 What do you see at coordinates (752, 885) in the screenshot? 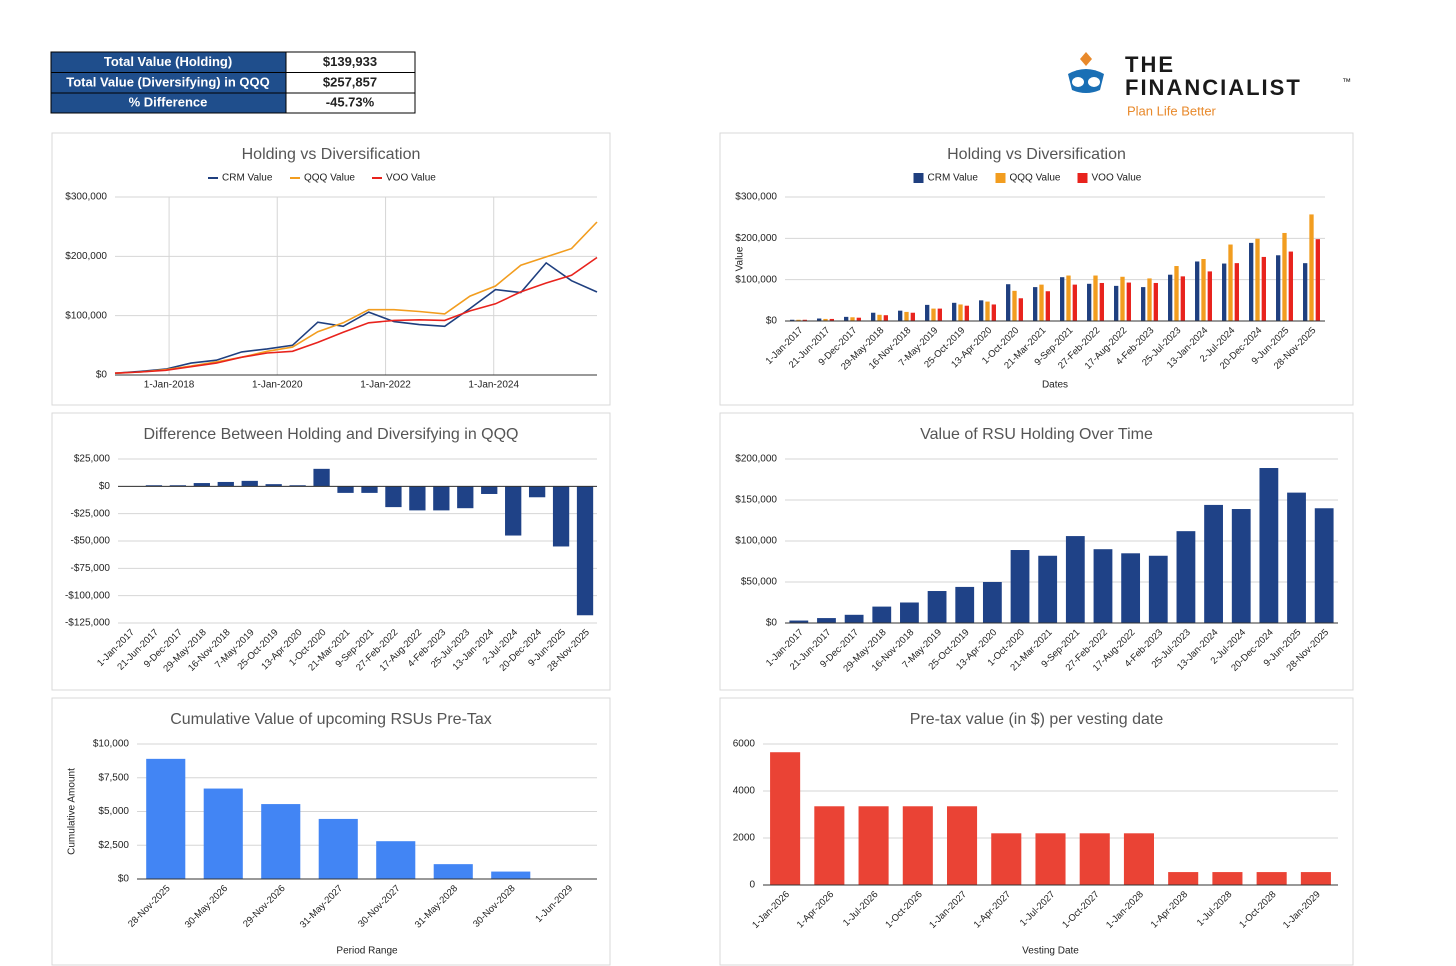
I see `y-tick-label: 0` at bounding box center [752, 885].